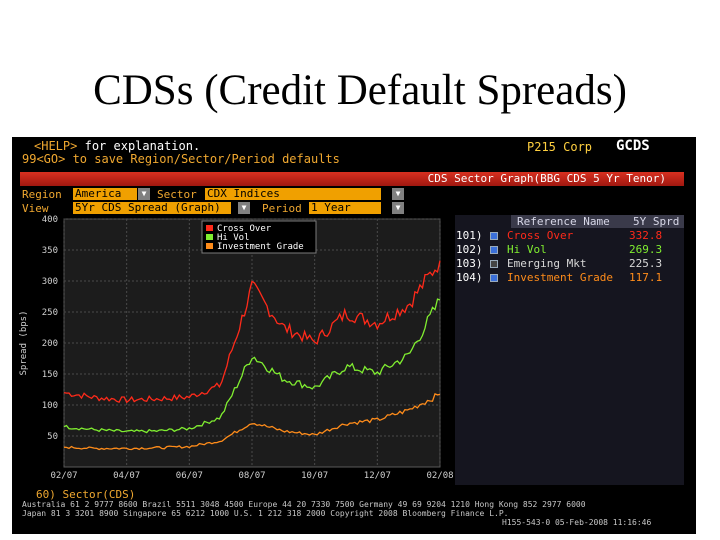  Describe the element at coordinates (469, 263) in the screenshot. I see `row-number: 103)` at that location.